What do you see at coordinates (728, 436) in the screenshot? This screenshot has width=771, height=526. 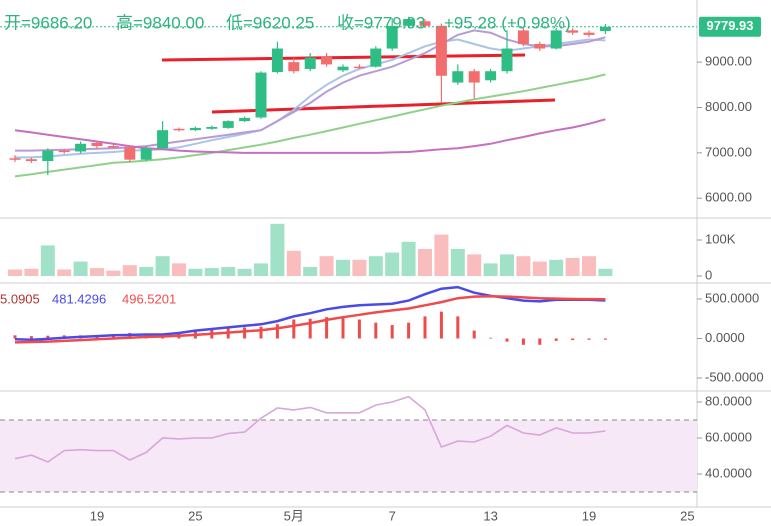 I see `y-tick-label: 60.0000` at bounding box center [728, 436].